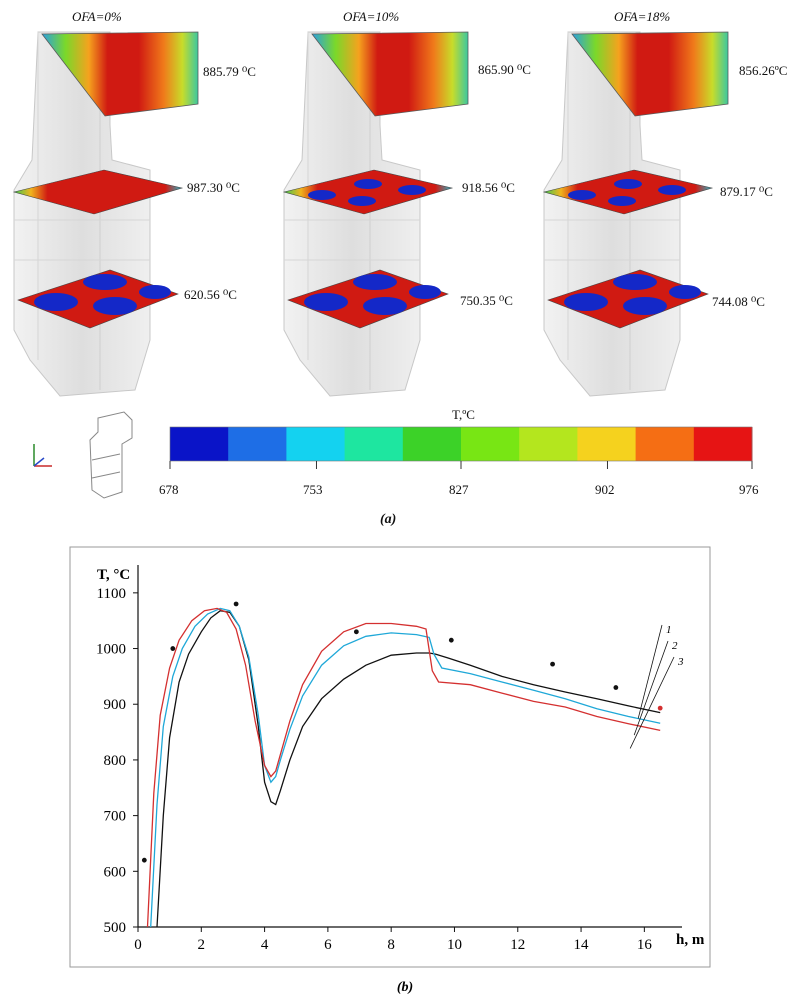 The width and height of the screenshot is (802, 1004). Describe the element at coordinates (746, 191) in the screenshot. I see `temp-mid-2: 879.17 ⁰C` at that location.